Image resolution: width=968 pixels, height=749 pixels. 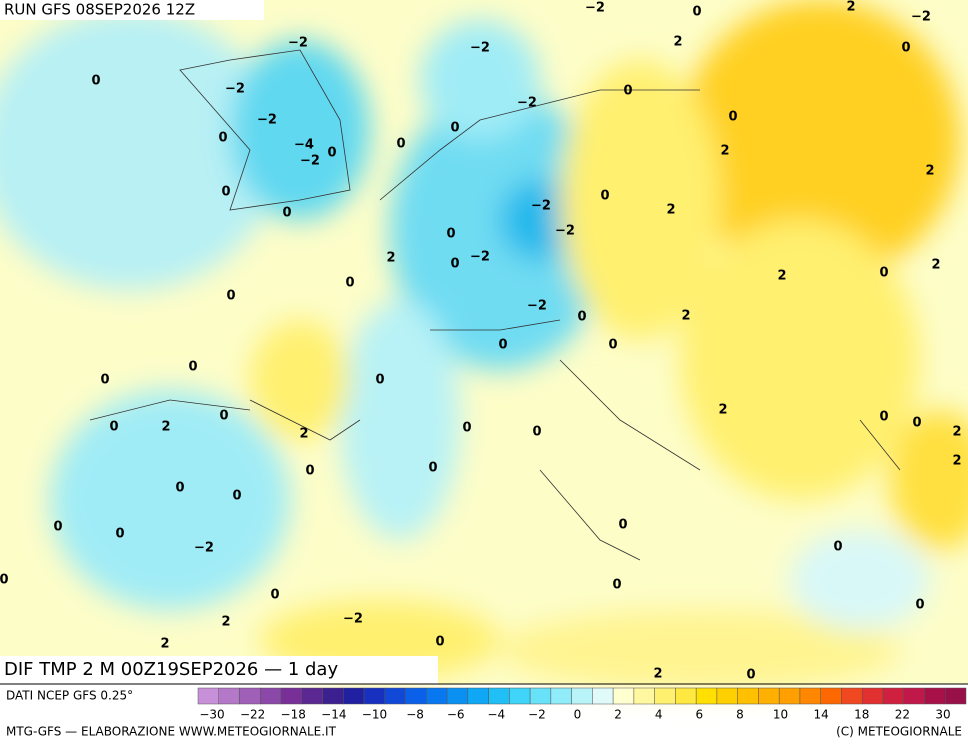 I want to click on scale-label: 0, so click(x=578, y=715).